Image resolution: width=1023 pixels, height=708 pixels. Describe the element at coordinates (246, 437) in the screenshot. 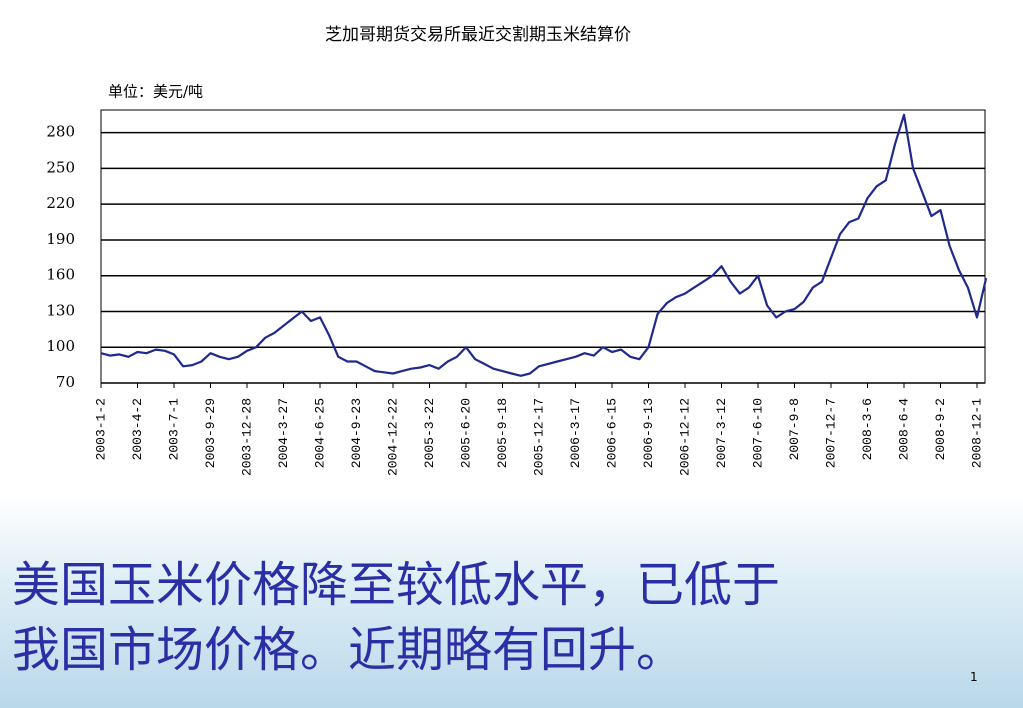

I see `x-tick-label: 2003-12-28` at that location.